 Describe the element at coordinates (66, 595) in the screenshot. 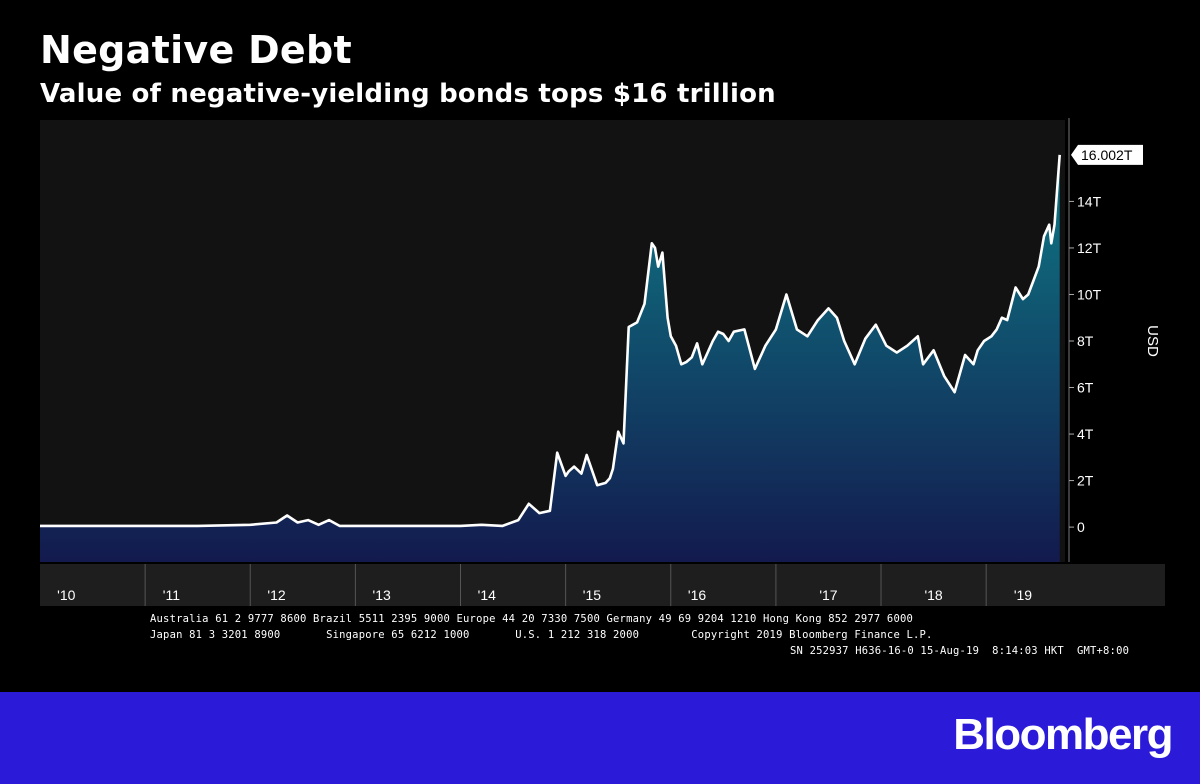

I see `x-tick-label: '10` at that location.